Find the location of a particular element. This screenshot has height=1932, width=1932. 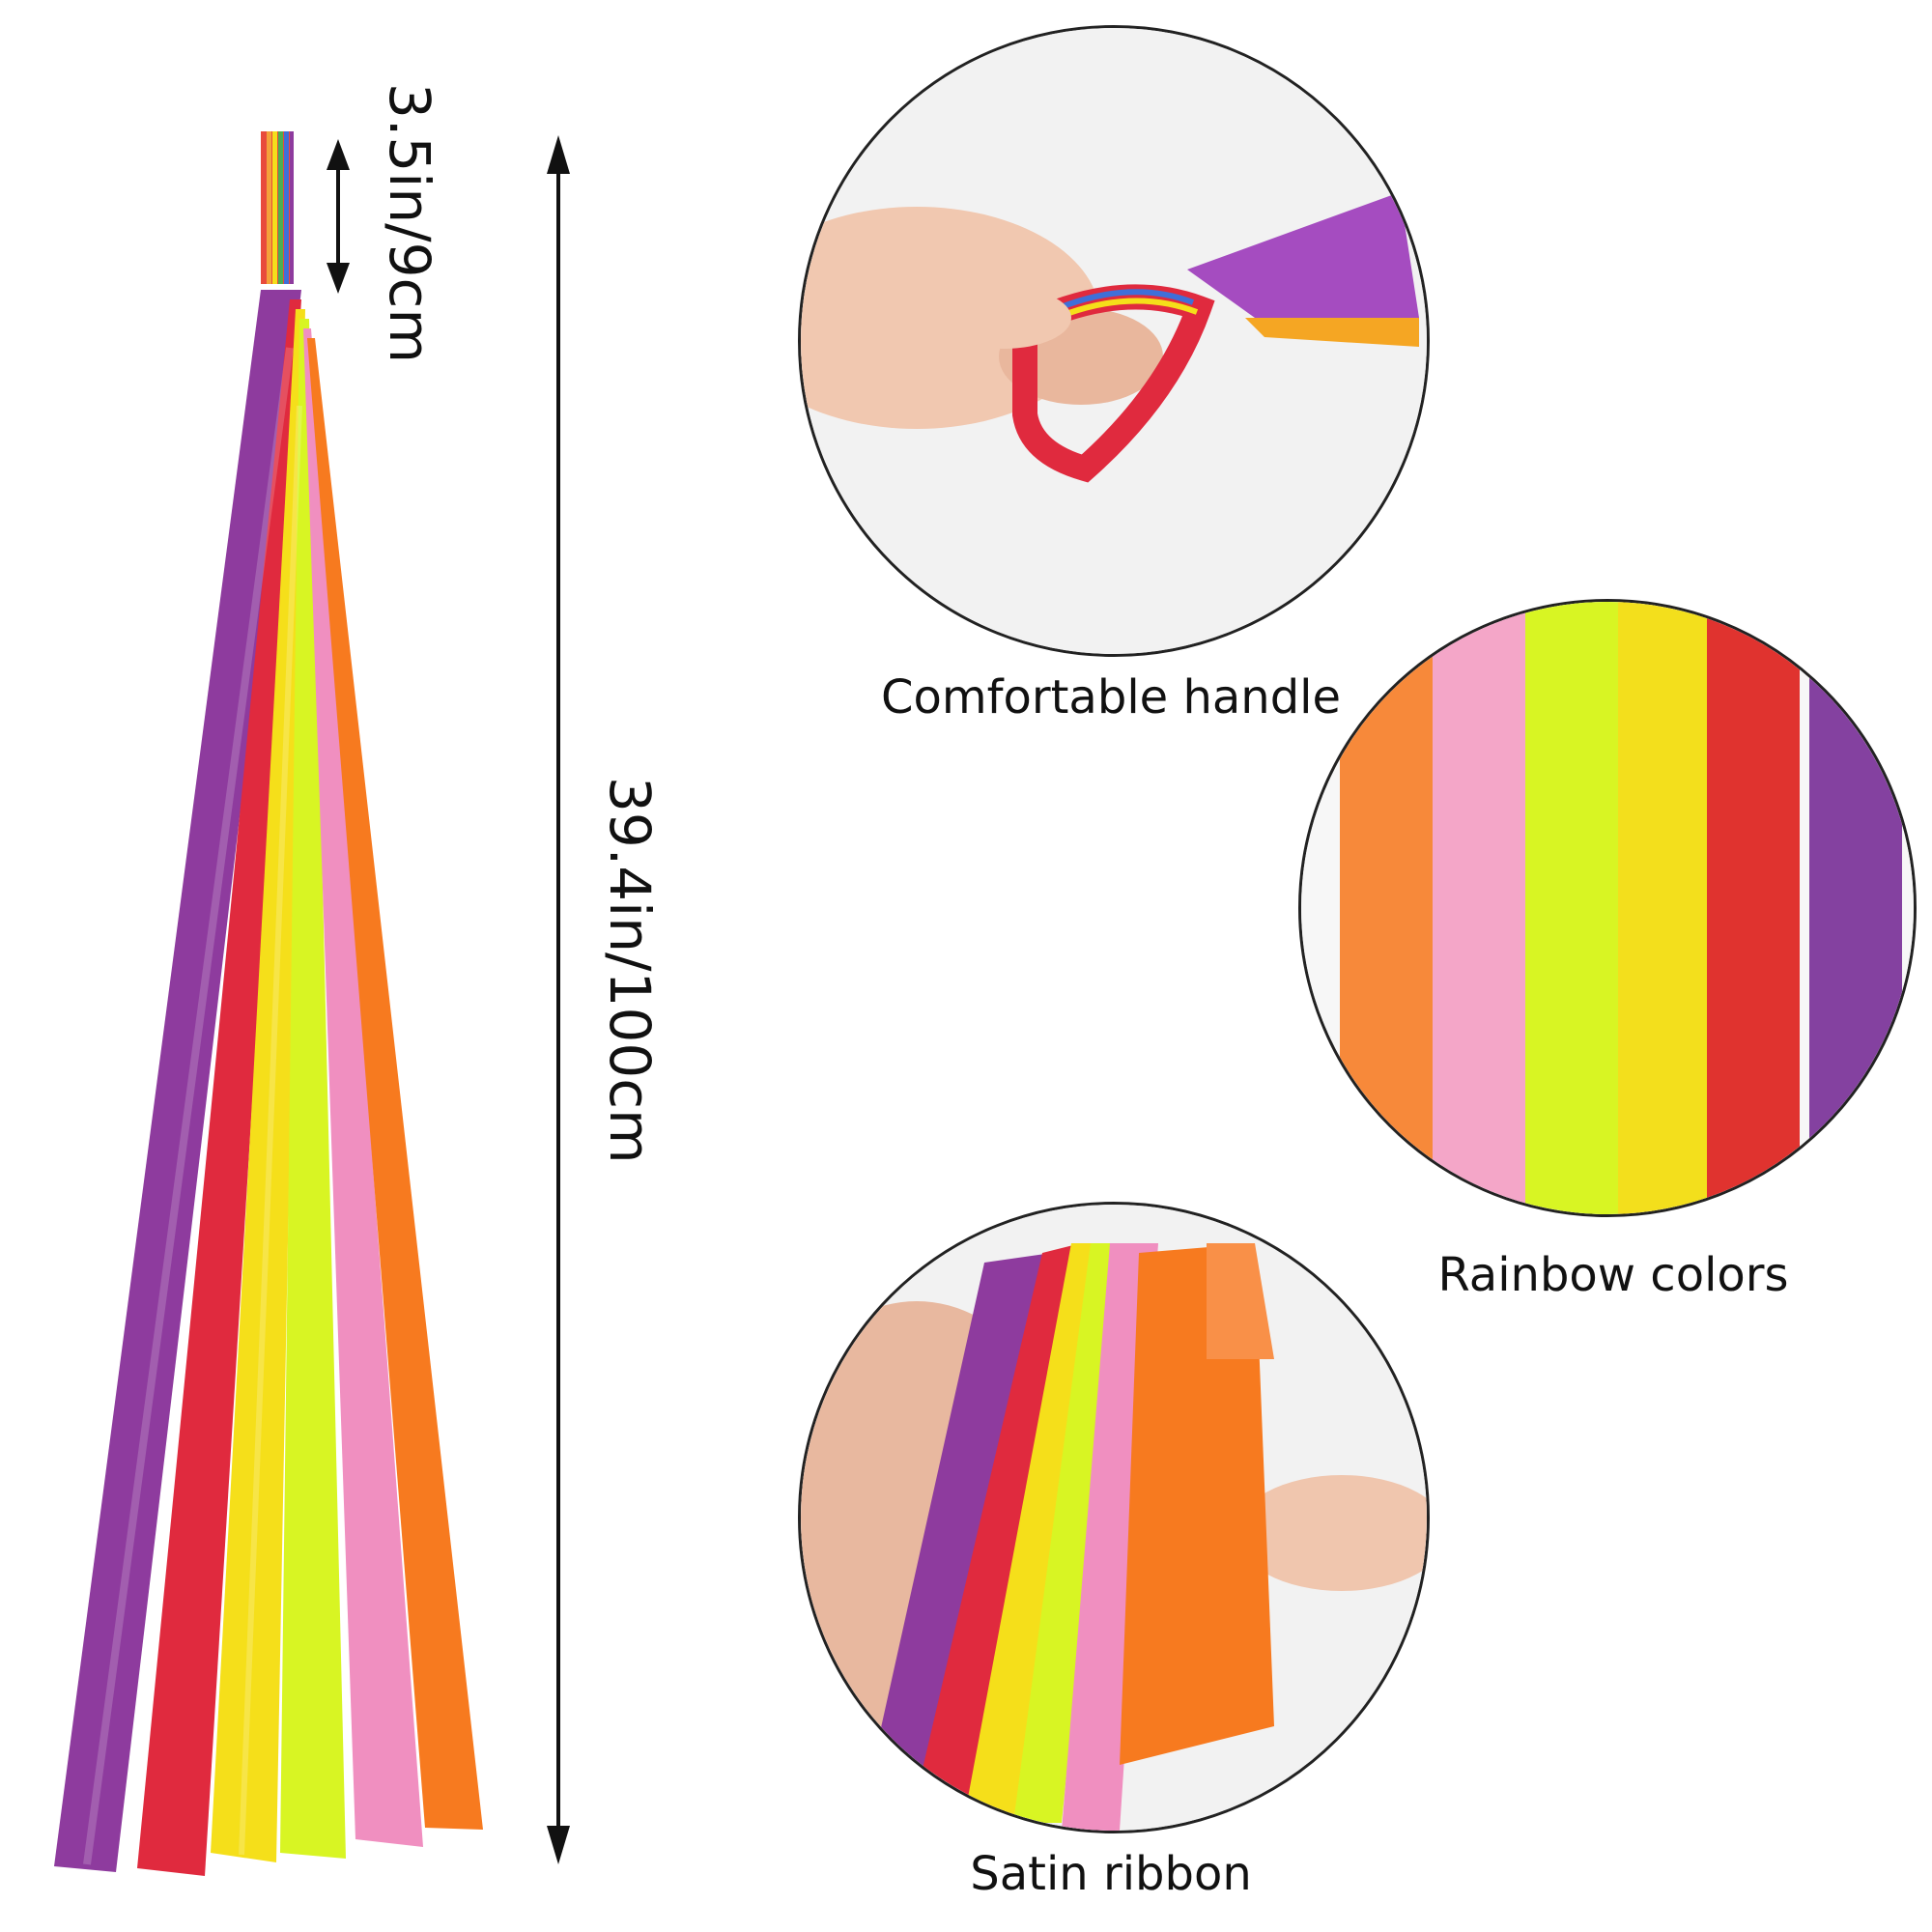

purple-ribbon is located at coordinates (177, 1081).